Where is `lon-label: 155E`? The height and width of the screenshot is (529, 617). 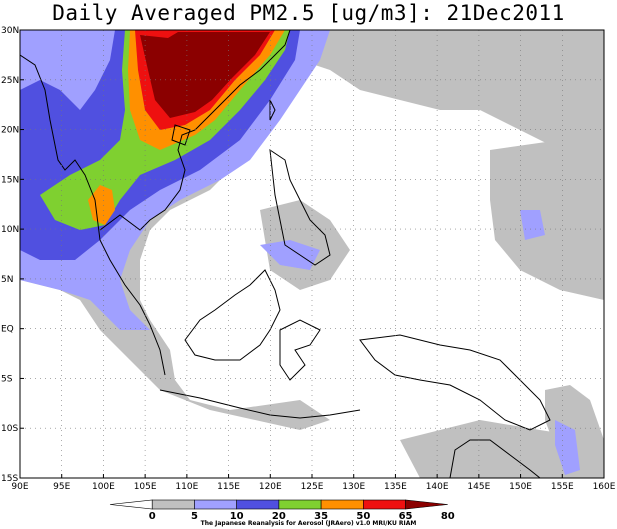 lon-label: 155E is located at coordinates (562, 487).